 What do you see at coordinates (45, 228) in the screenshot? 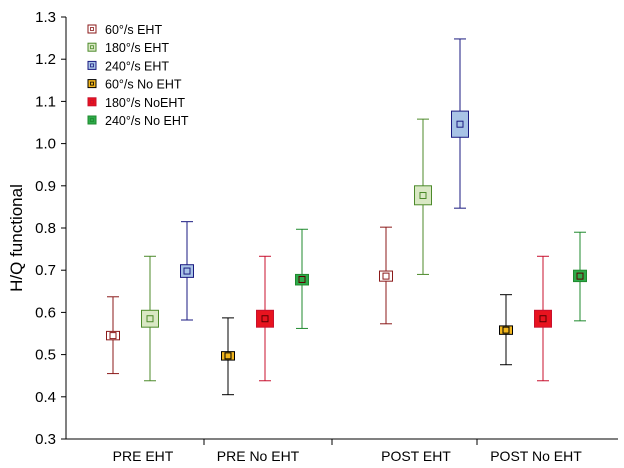
I see `y-tick-label: 0.8` at bounding box center [45, 228].